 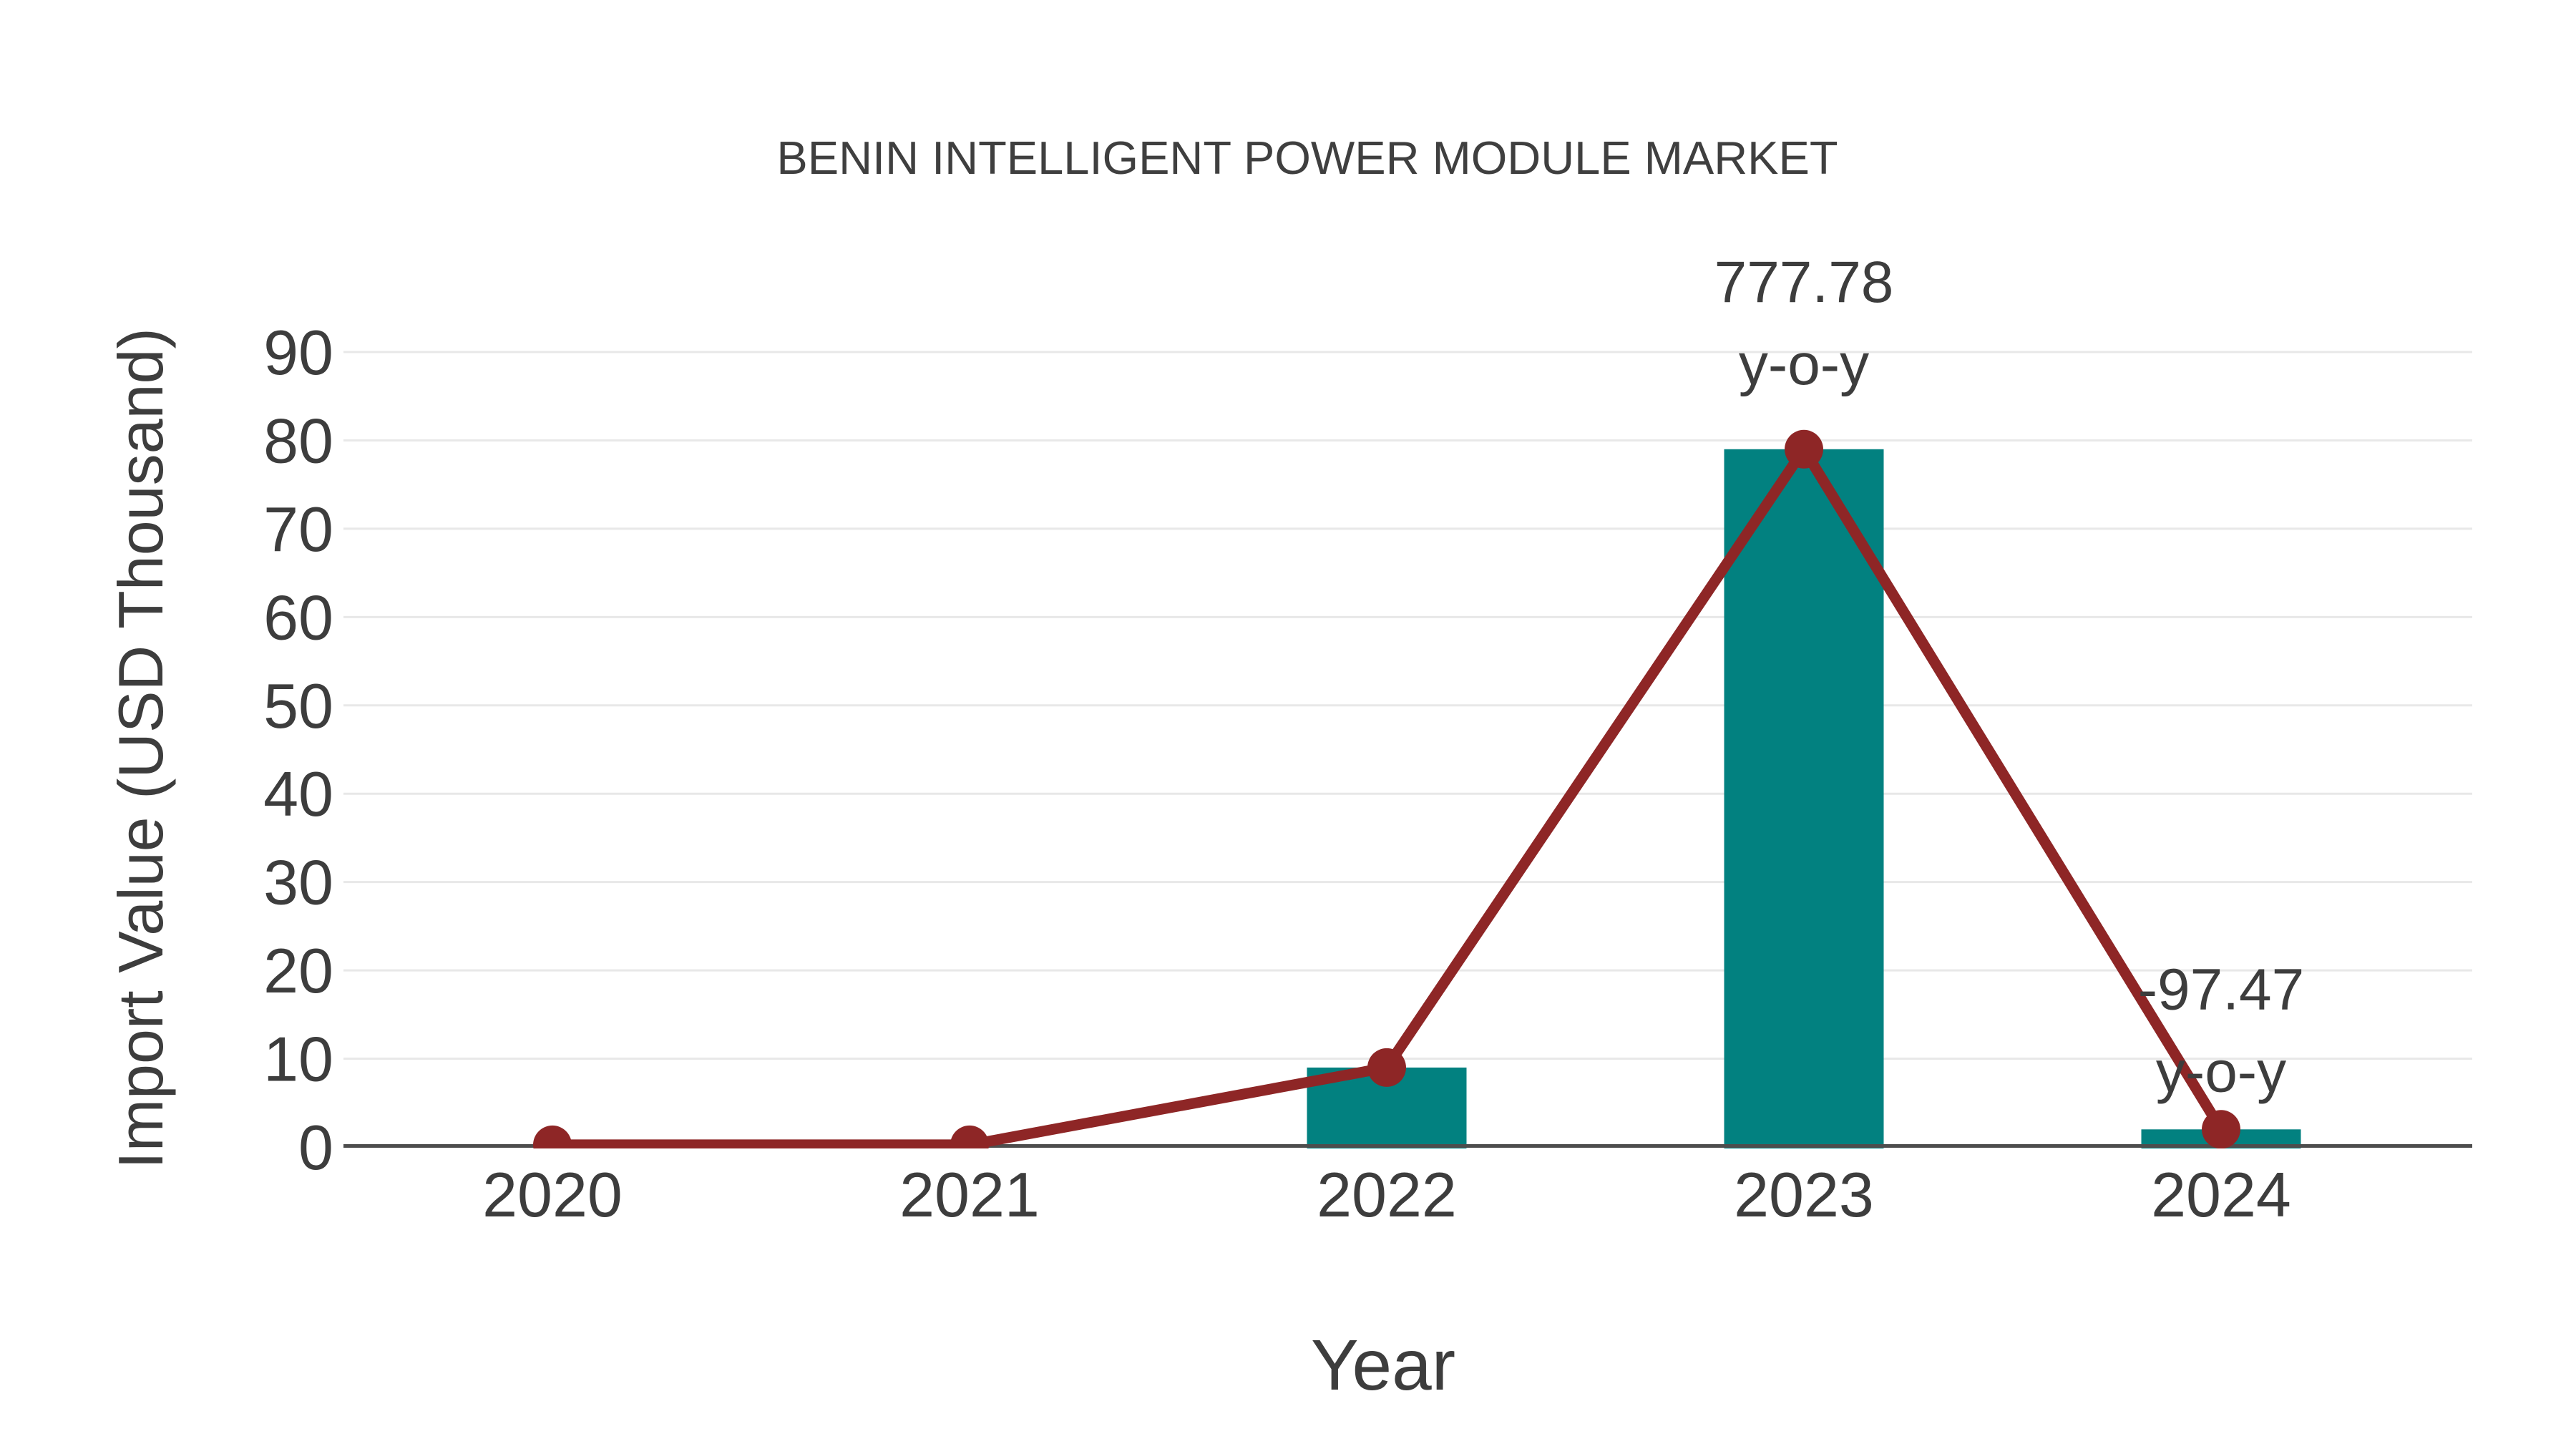 I want to click on x-tick-labels: 2020 2021 2022 2023 2024, so click(x=1386, y=1194).